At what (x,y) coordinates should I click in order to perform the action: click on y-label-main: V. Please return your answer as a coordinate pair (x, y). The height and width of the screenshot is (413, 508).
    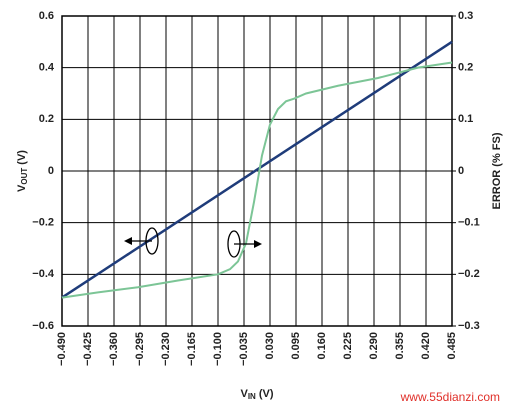
    Looking at the image, I should click on (22, 188).